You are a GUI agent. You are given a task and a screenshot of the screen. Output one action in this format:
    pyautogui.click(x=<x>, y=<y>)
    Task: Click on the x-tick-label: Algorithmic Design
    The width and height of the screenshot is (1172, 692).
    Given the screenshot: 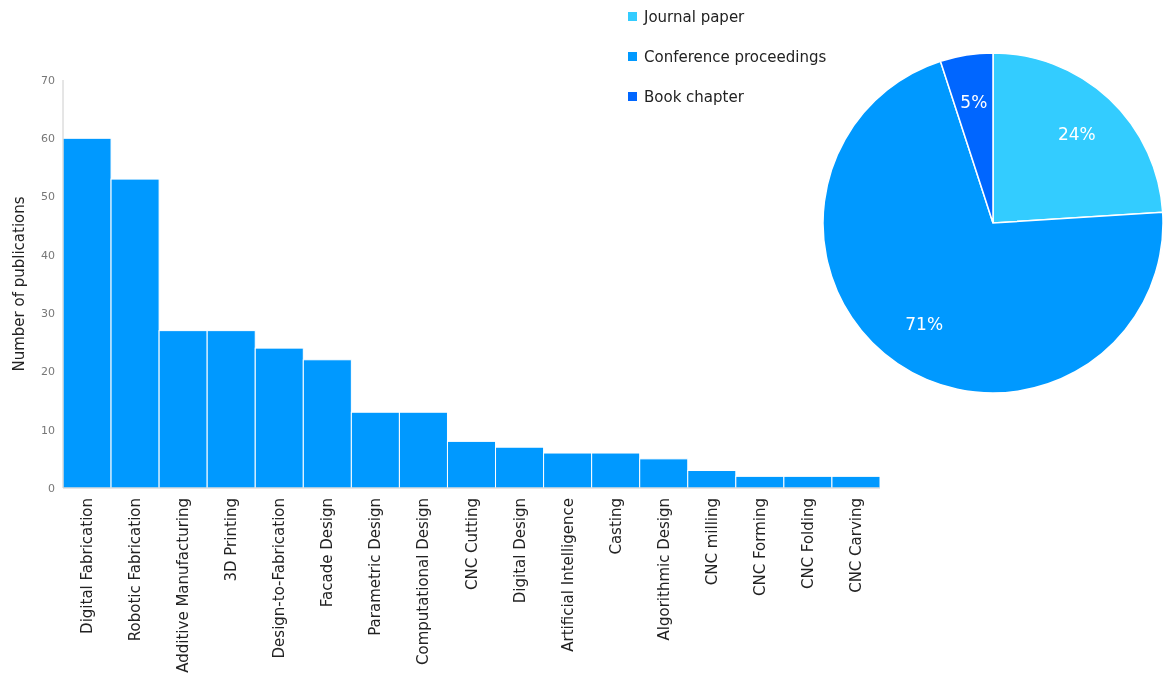 What is the action you would take?
    pyautogui.click(x=663, y=569)
    